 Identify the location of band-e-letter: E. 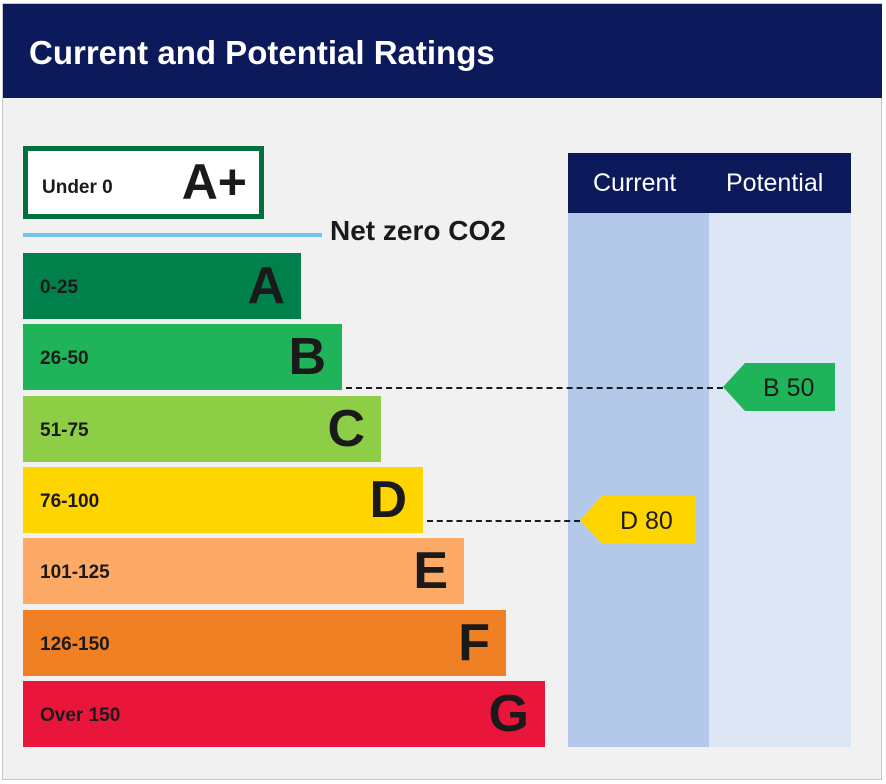
(430, 571).